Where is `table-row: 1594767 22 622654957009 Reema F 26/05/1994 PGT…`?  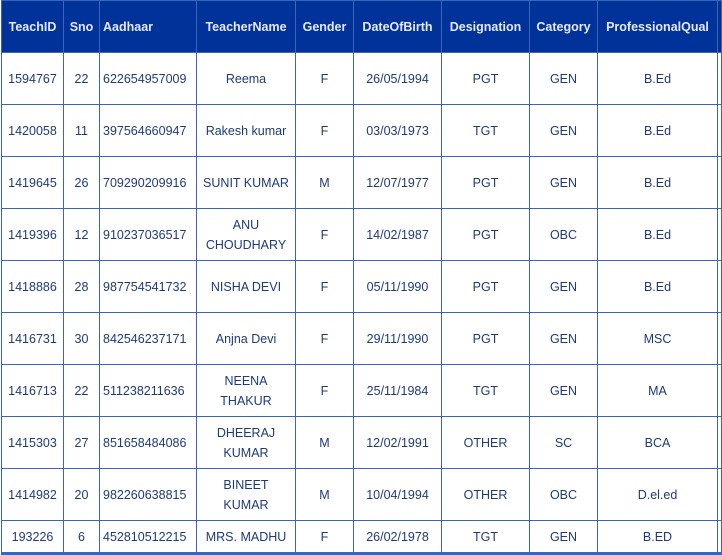
table-row: 1594767 22 622654957009 Reema F 26/05/1994 PGT… is located at coordinates (361, 78).